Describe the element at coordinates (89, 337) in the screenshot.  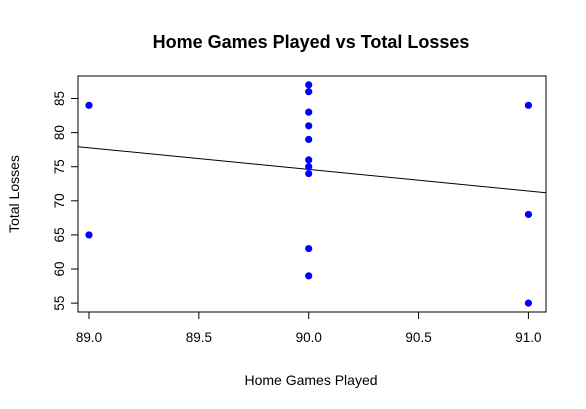
I see `x-tick-label: 89.0` at that location.